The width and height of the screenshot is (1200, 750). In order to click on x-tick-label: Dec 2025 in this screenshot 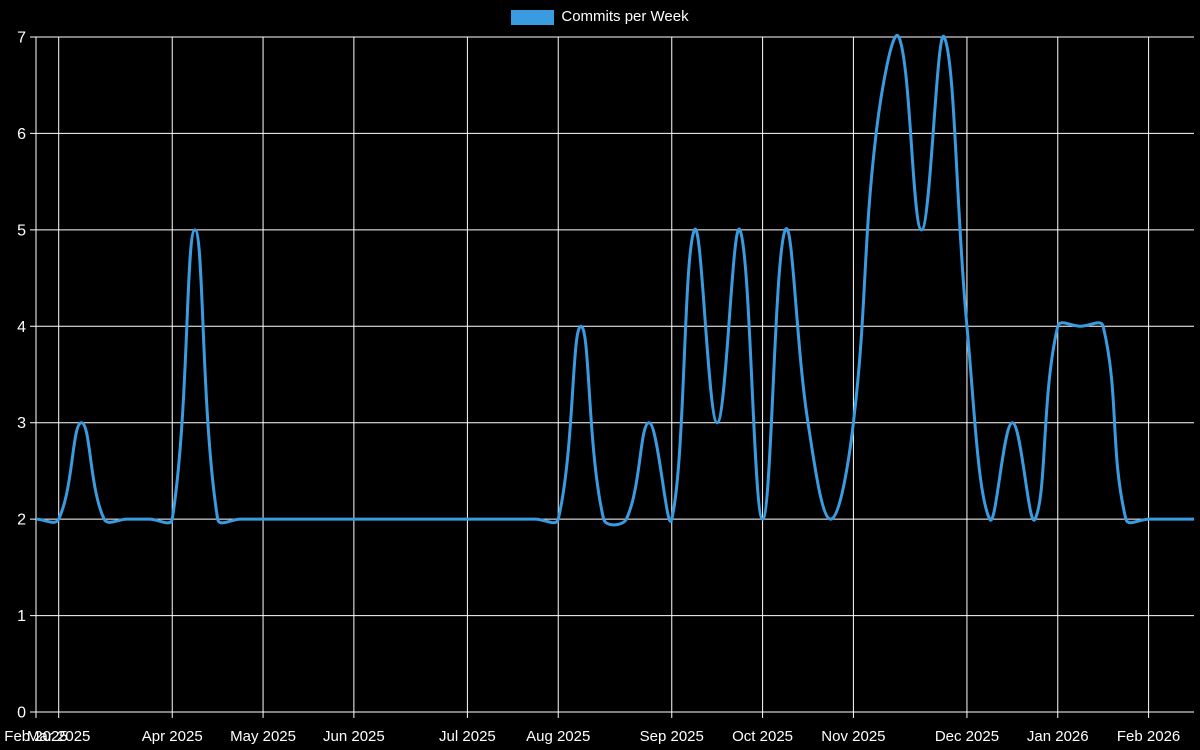, I will do `click(967, 736)`.